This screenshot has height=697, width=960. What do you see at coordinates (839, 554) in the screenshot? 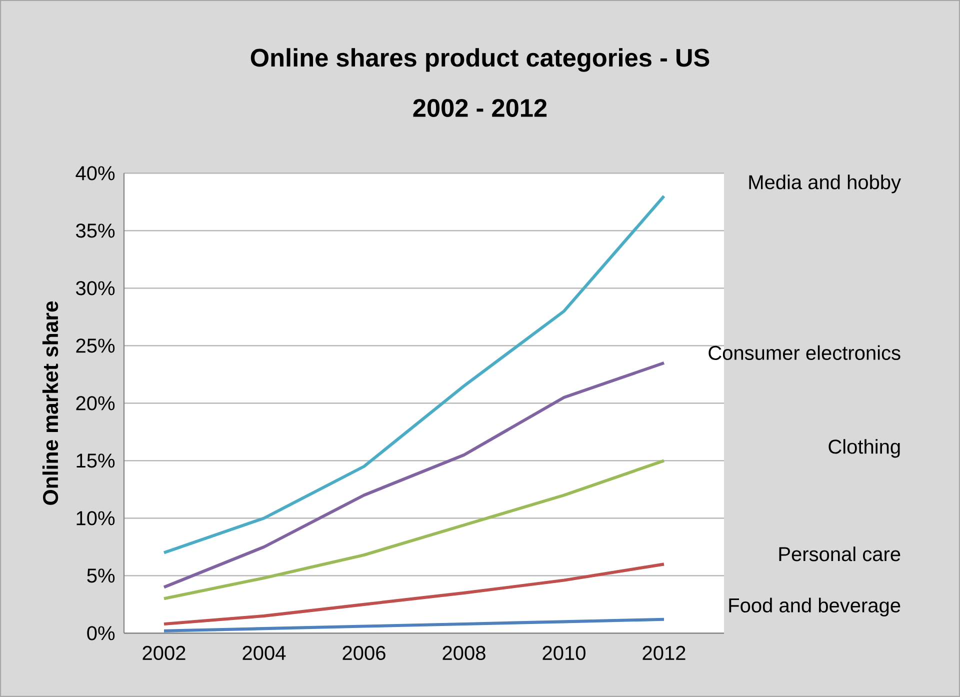
I see `text: Personal care` at bounding box center [839, 554].